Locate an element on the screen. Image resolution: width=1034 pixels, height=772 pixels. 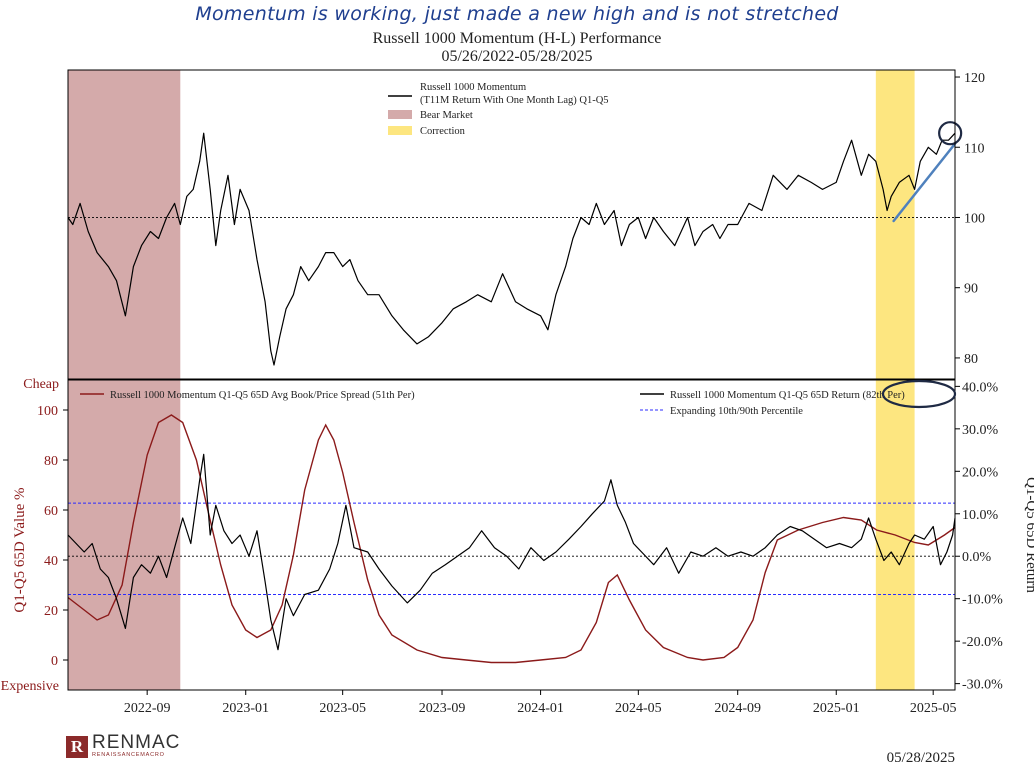
logo-mark-icon: R is located at coordinates (77, 746).